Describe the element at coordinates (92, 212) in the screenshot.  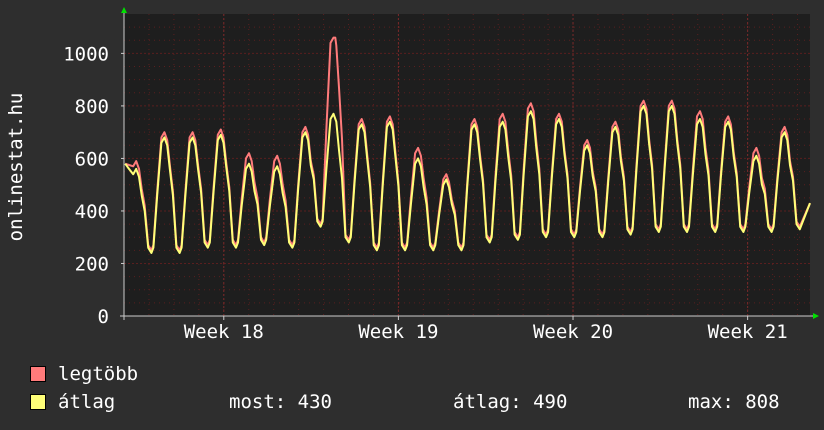
I see `y-tick-label: 400` at that location.